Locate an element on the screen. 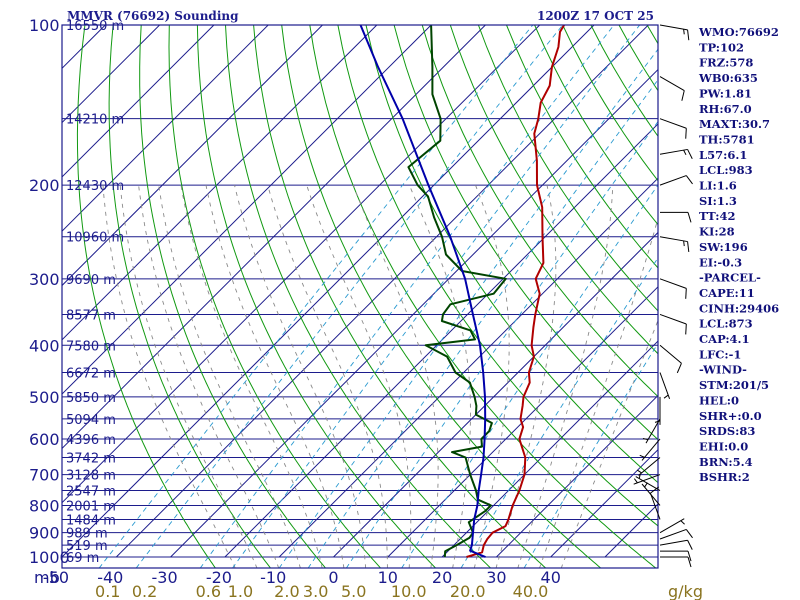 The image size is (800, 600). mixing-ratio-label: 2.0 is located at coordinates (286, 591).